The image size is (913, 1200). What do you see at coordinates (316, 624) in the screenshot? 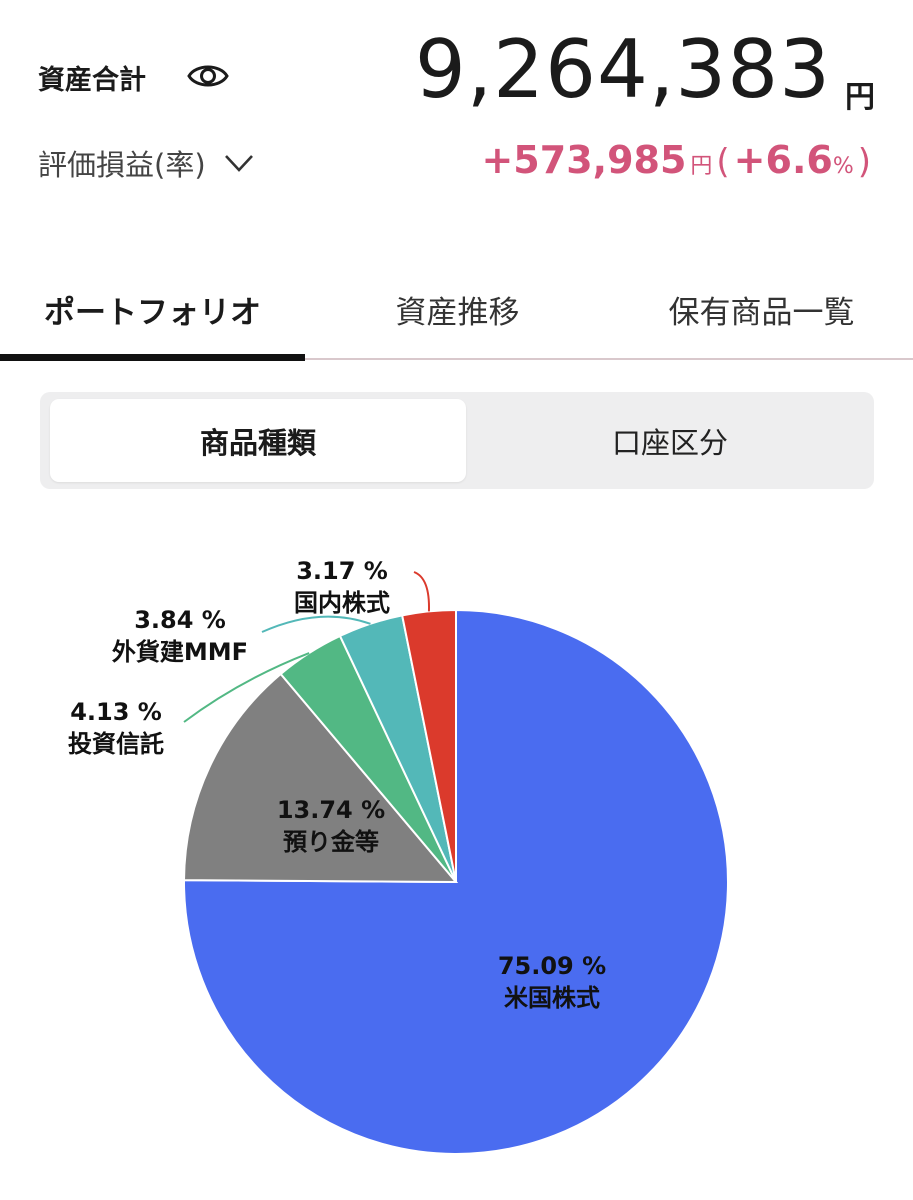
I see `leader-line-foreign-mmf` at bounding box center [316, 624].